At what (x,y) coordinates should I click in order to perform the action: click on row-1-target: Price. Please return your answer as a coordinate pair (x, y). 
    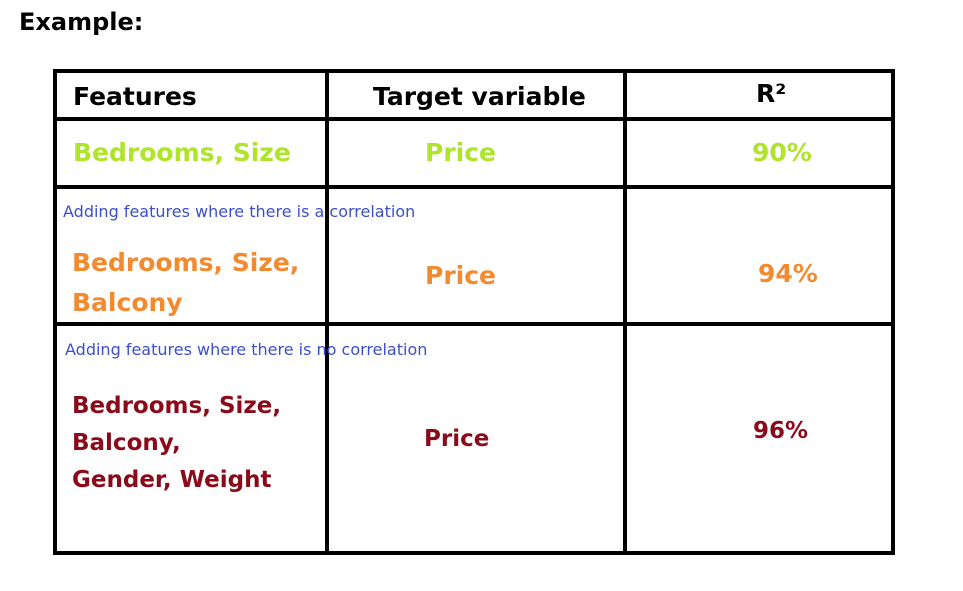
    Looking at the image, I should click on (460, 152).